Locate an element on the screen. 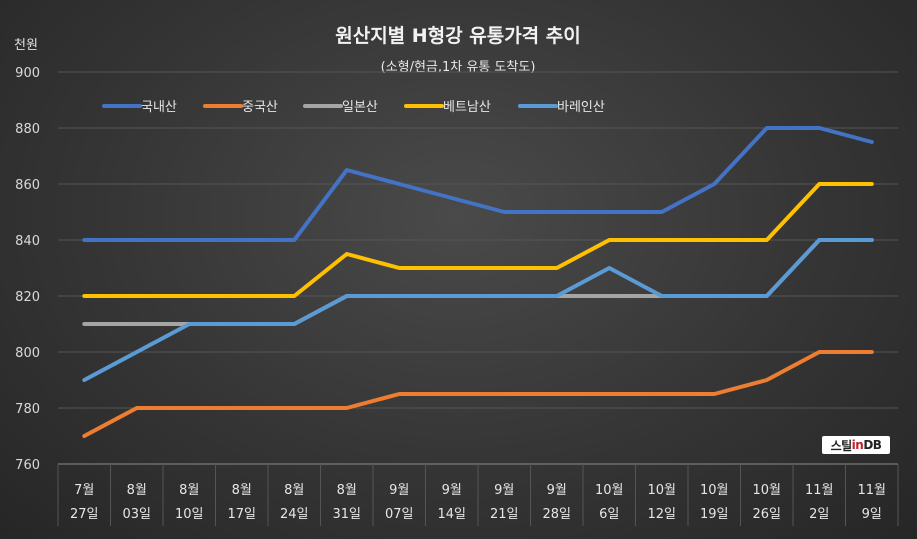 This screenshot has width=917, height=539. x-tick-label-day: 21일 is located at coordinates (504, 514).